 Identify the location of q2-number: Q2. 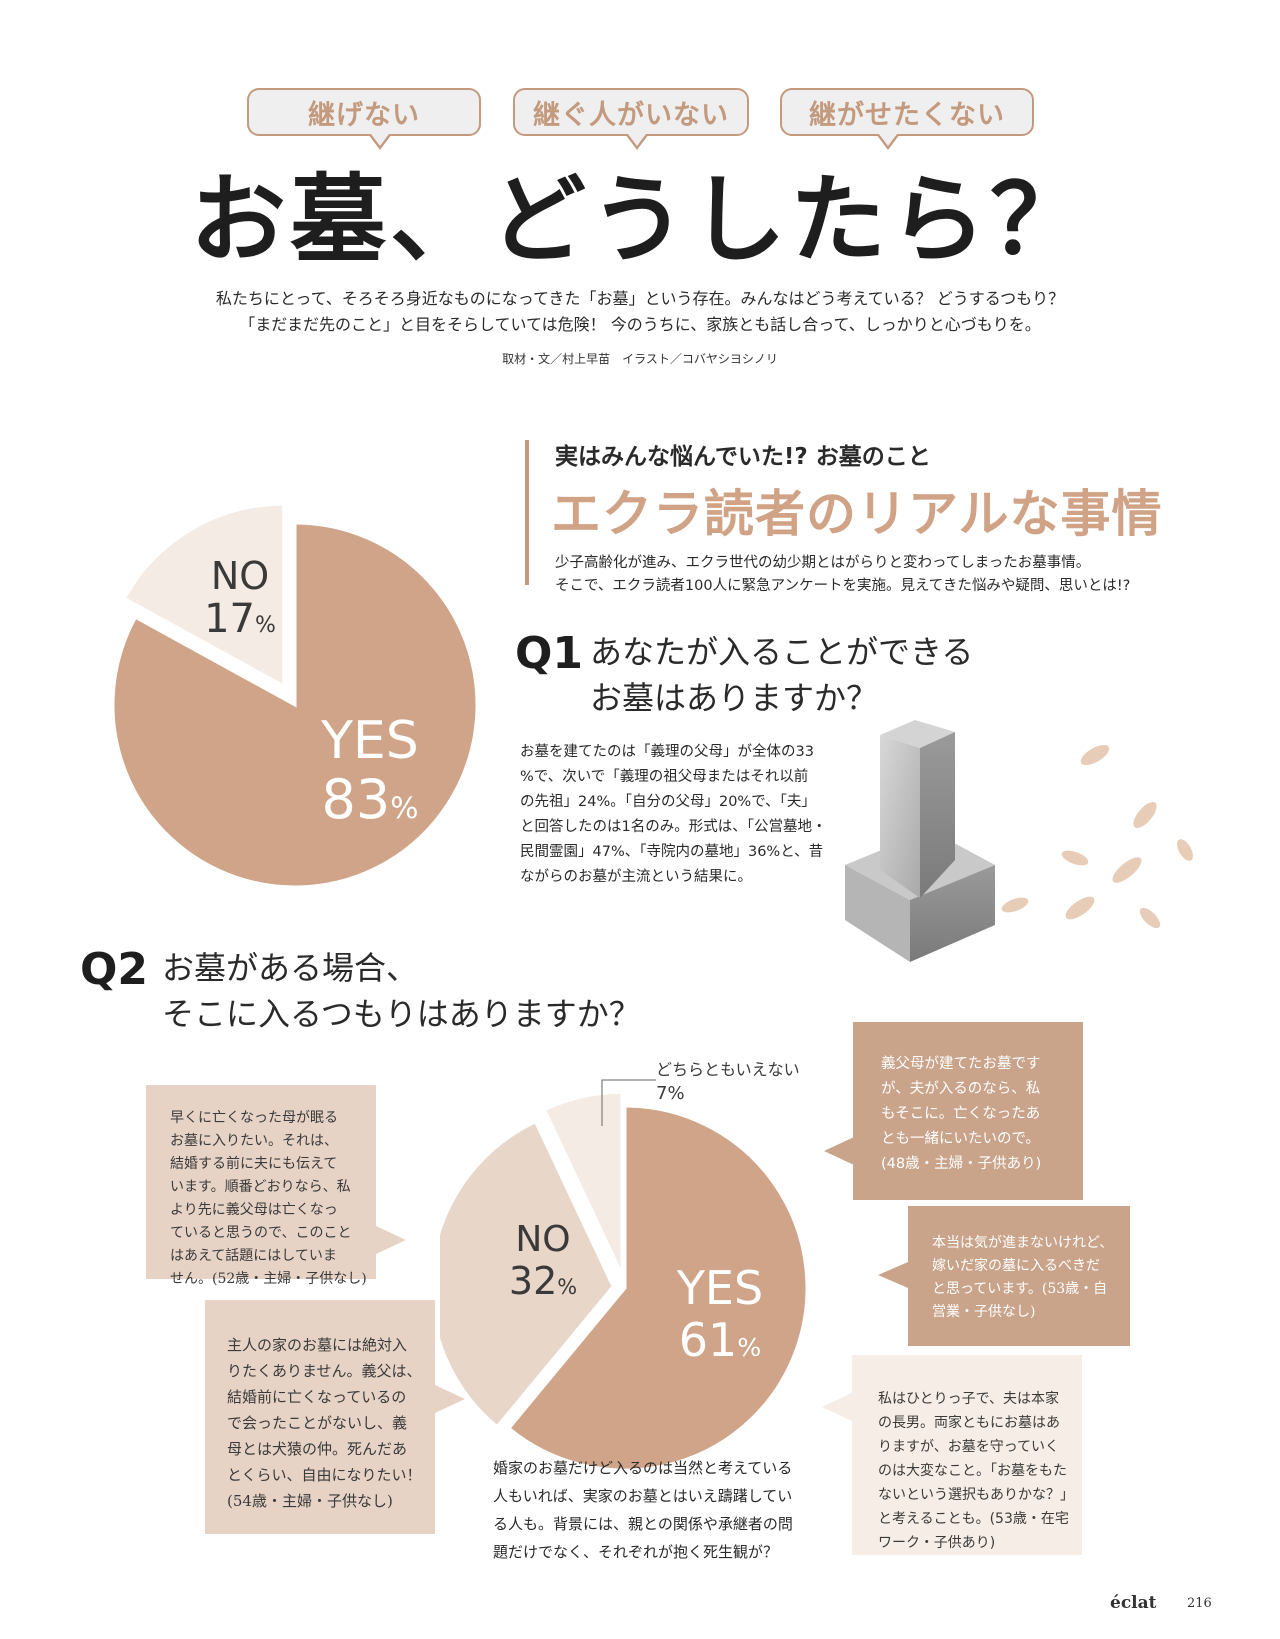
(114, 969).